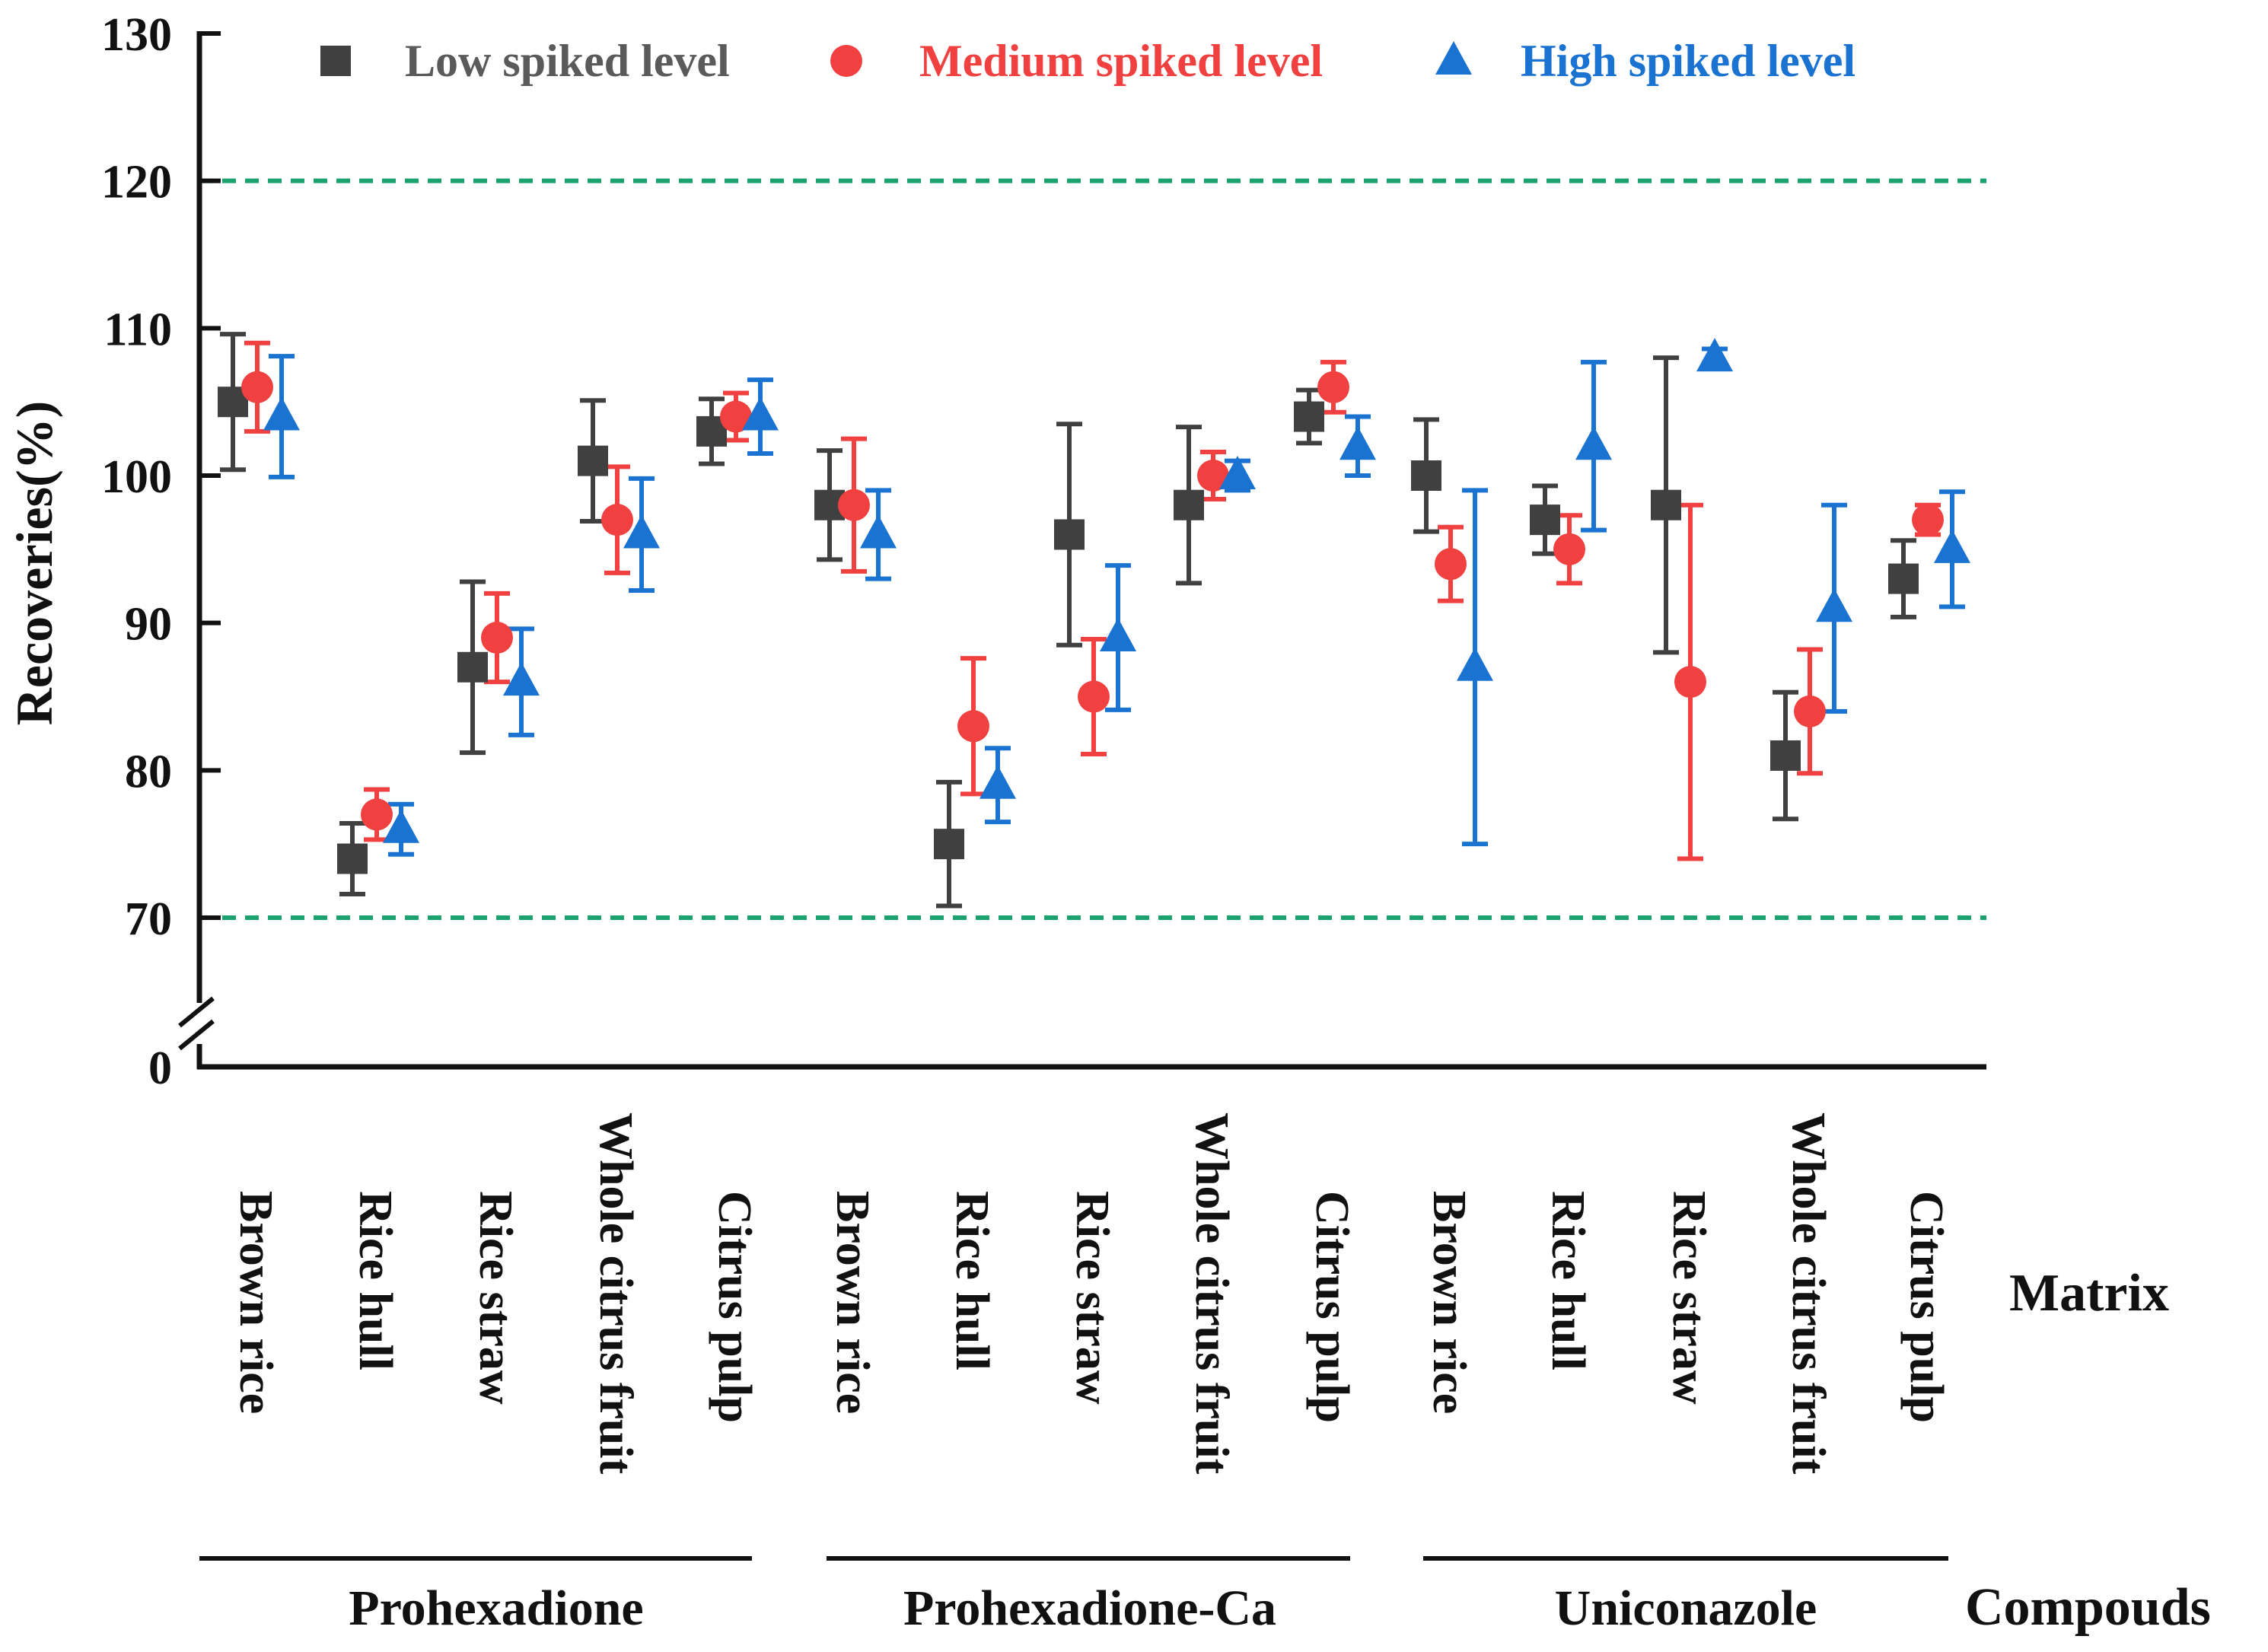  What do you see at coordinates (1121, 61) in the screenshot?
I see `legend-label: Medium spiked level` at bounding box center [1121, 61].